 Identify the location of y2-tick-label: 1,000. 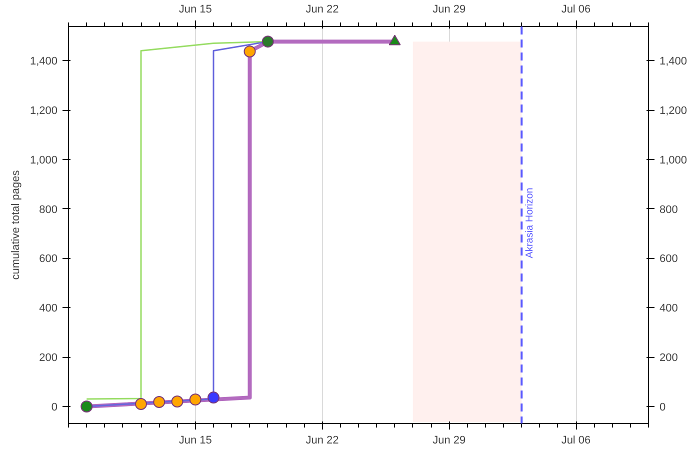
(674, 160).